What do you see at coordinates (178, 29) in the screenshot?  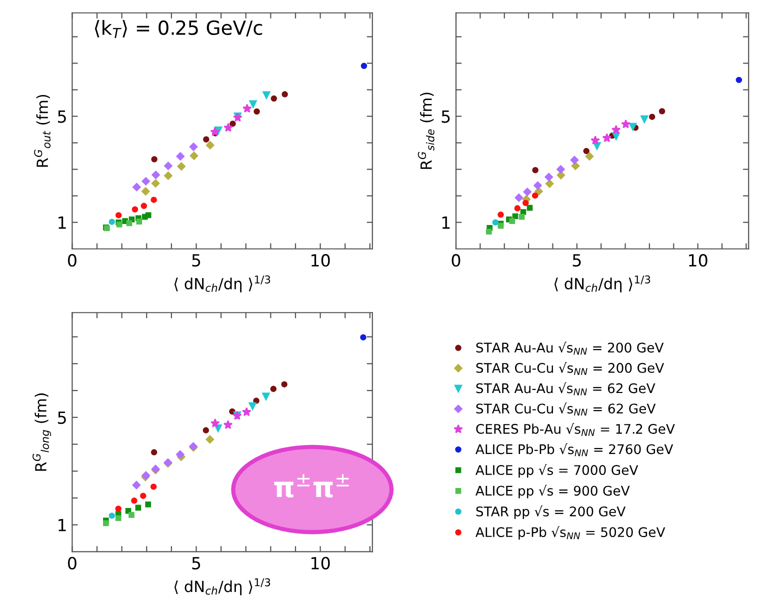 I see `annotation: ⟨k$_{T}$⟩ = 0.25 GeV/c` at bounding box center [178, 29].